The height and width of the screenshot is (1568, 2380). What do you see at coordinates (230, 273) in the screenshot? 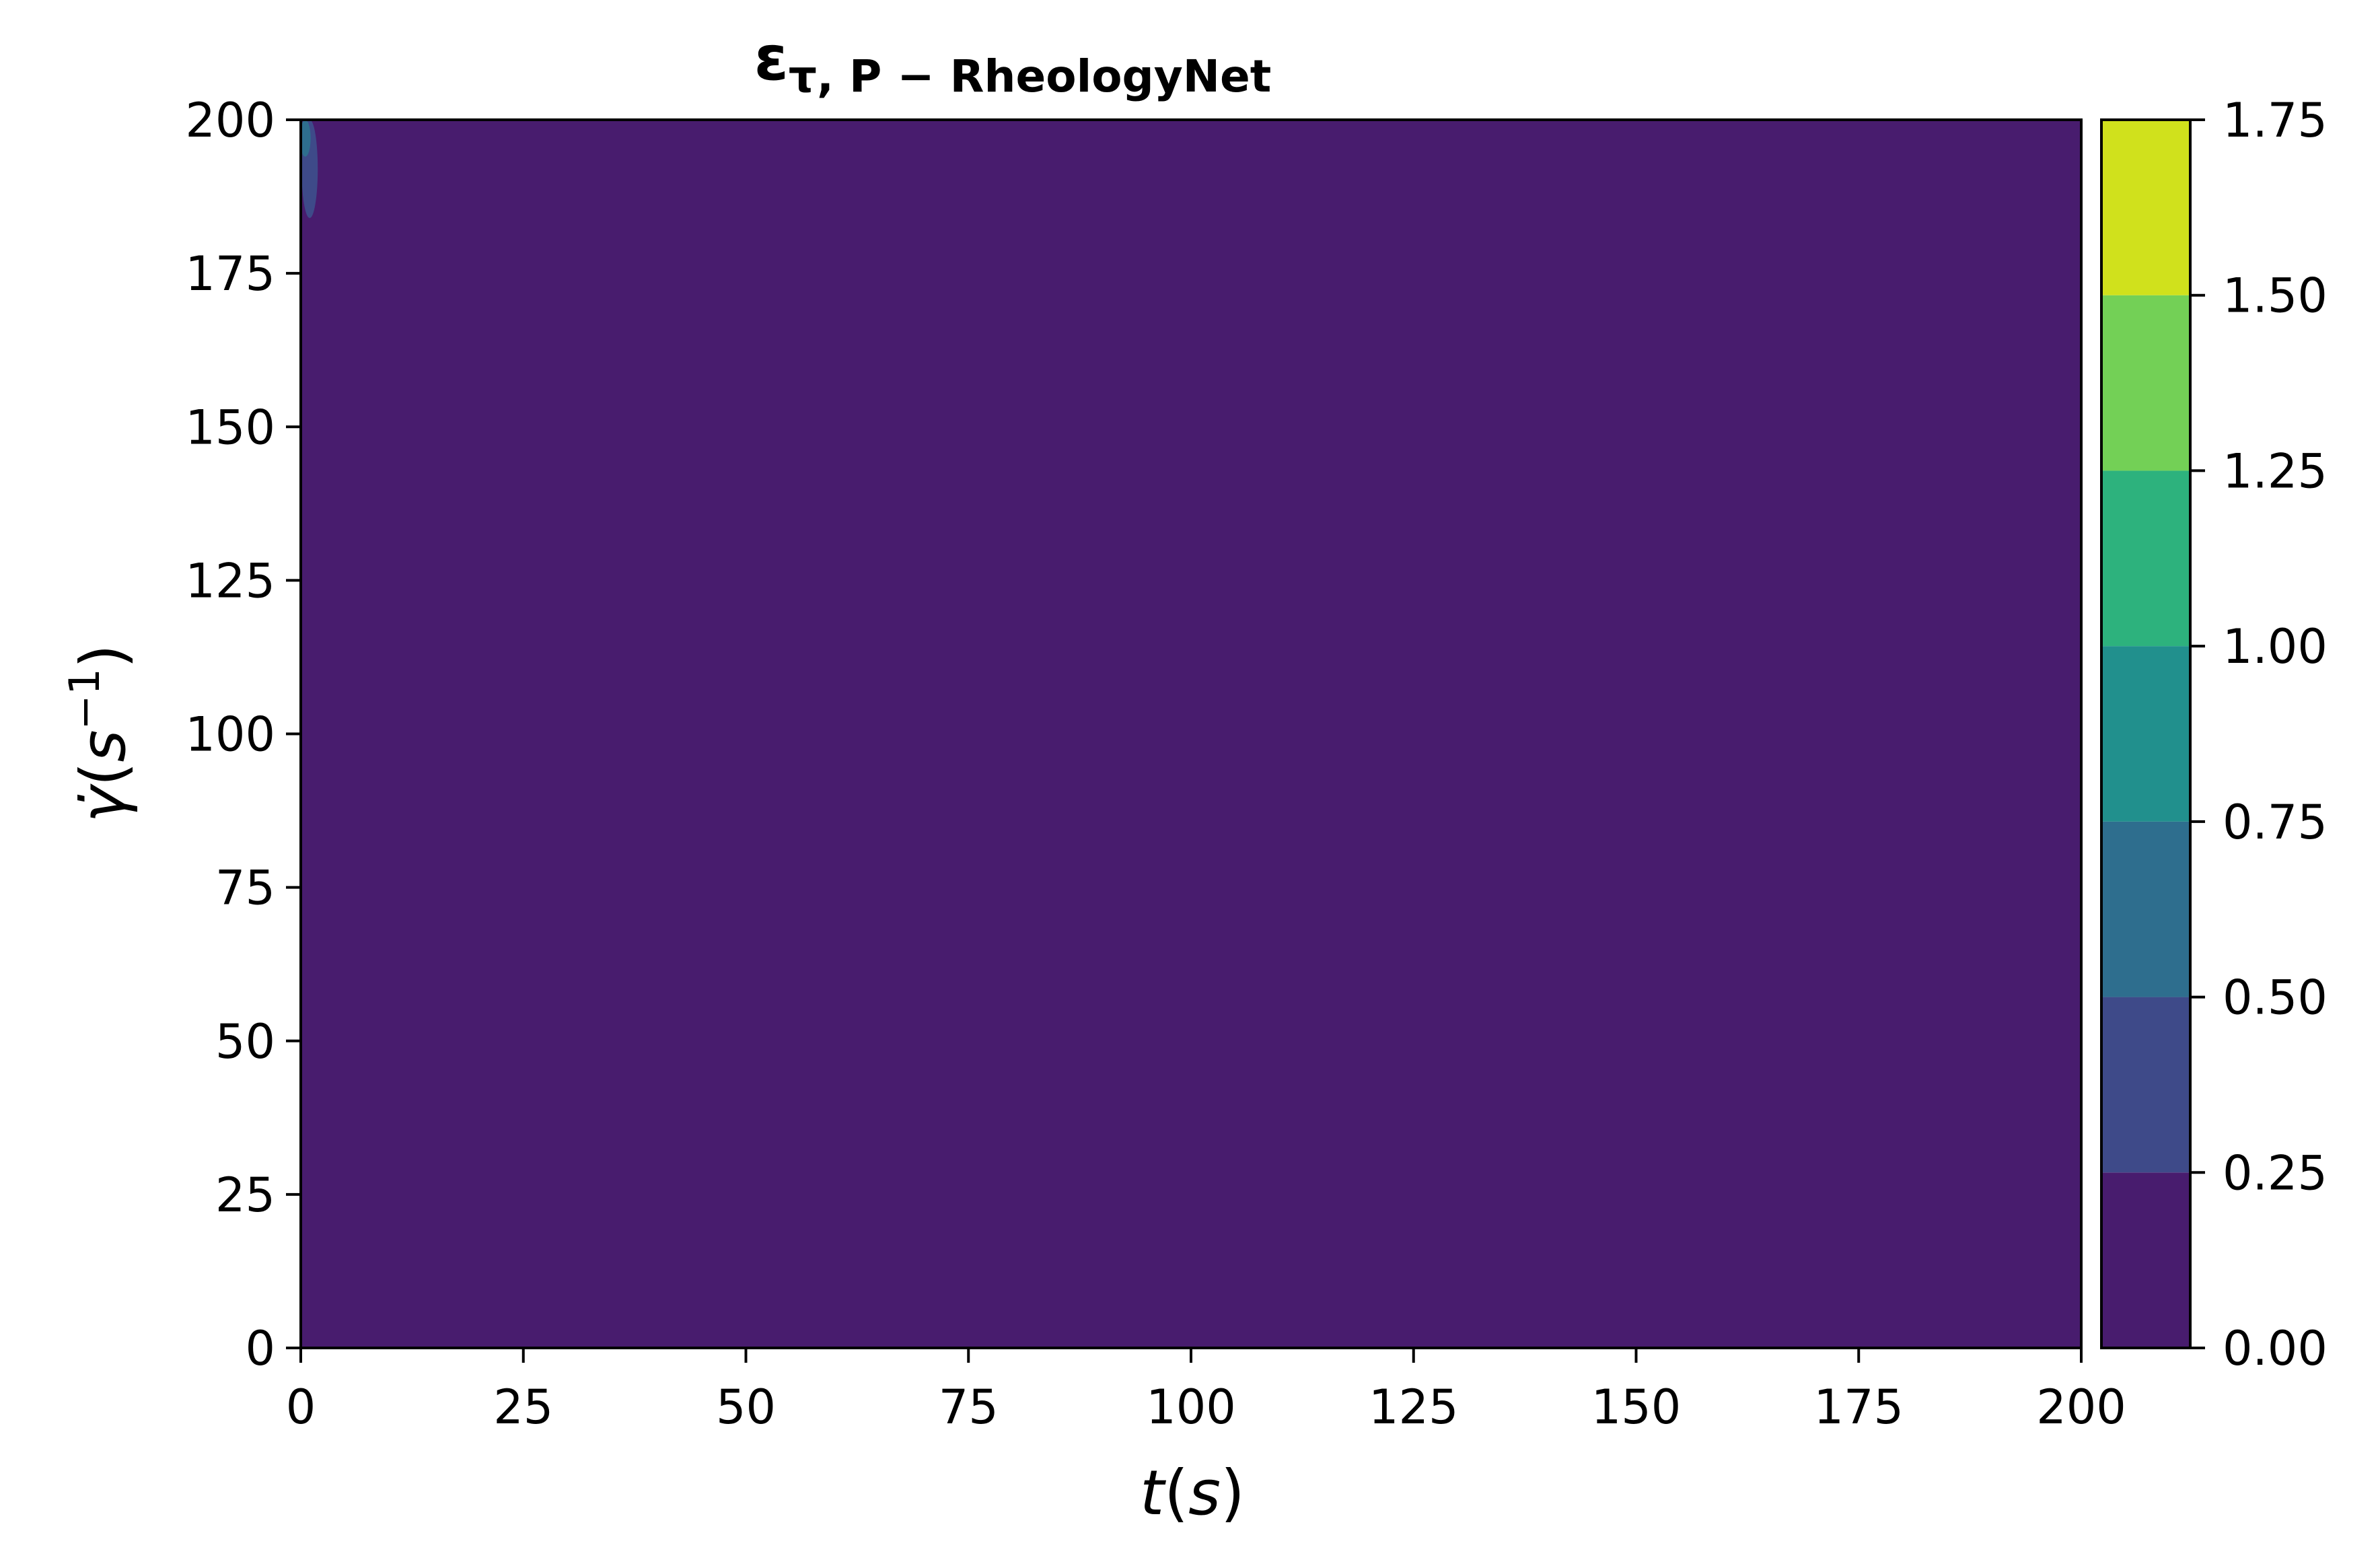
I see `y-tick-label: 175` at bounding box center [230, 273].